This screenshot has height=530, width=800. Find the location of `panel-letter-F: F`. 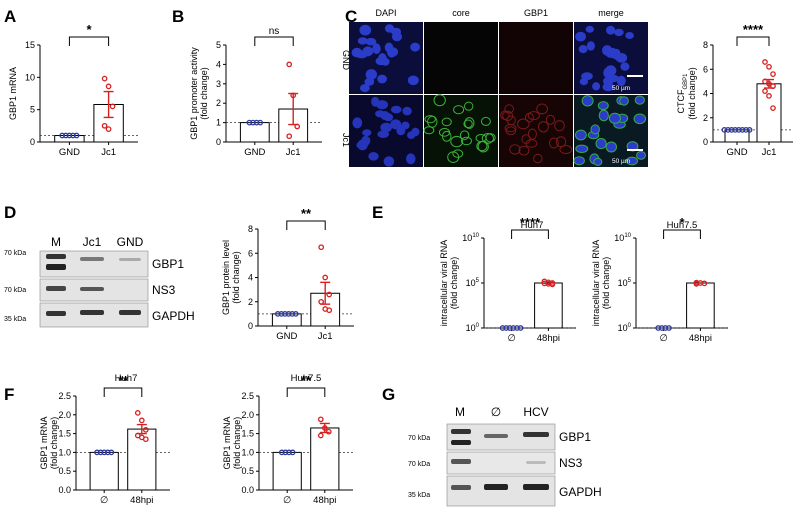

panel-letter-F: F is located at coordinates (9, 394).